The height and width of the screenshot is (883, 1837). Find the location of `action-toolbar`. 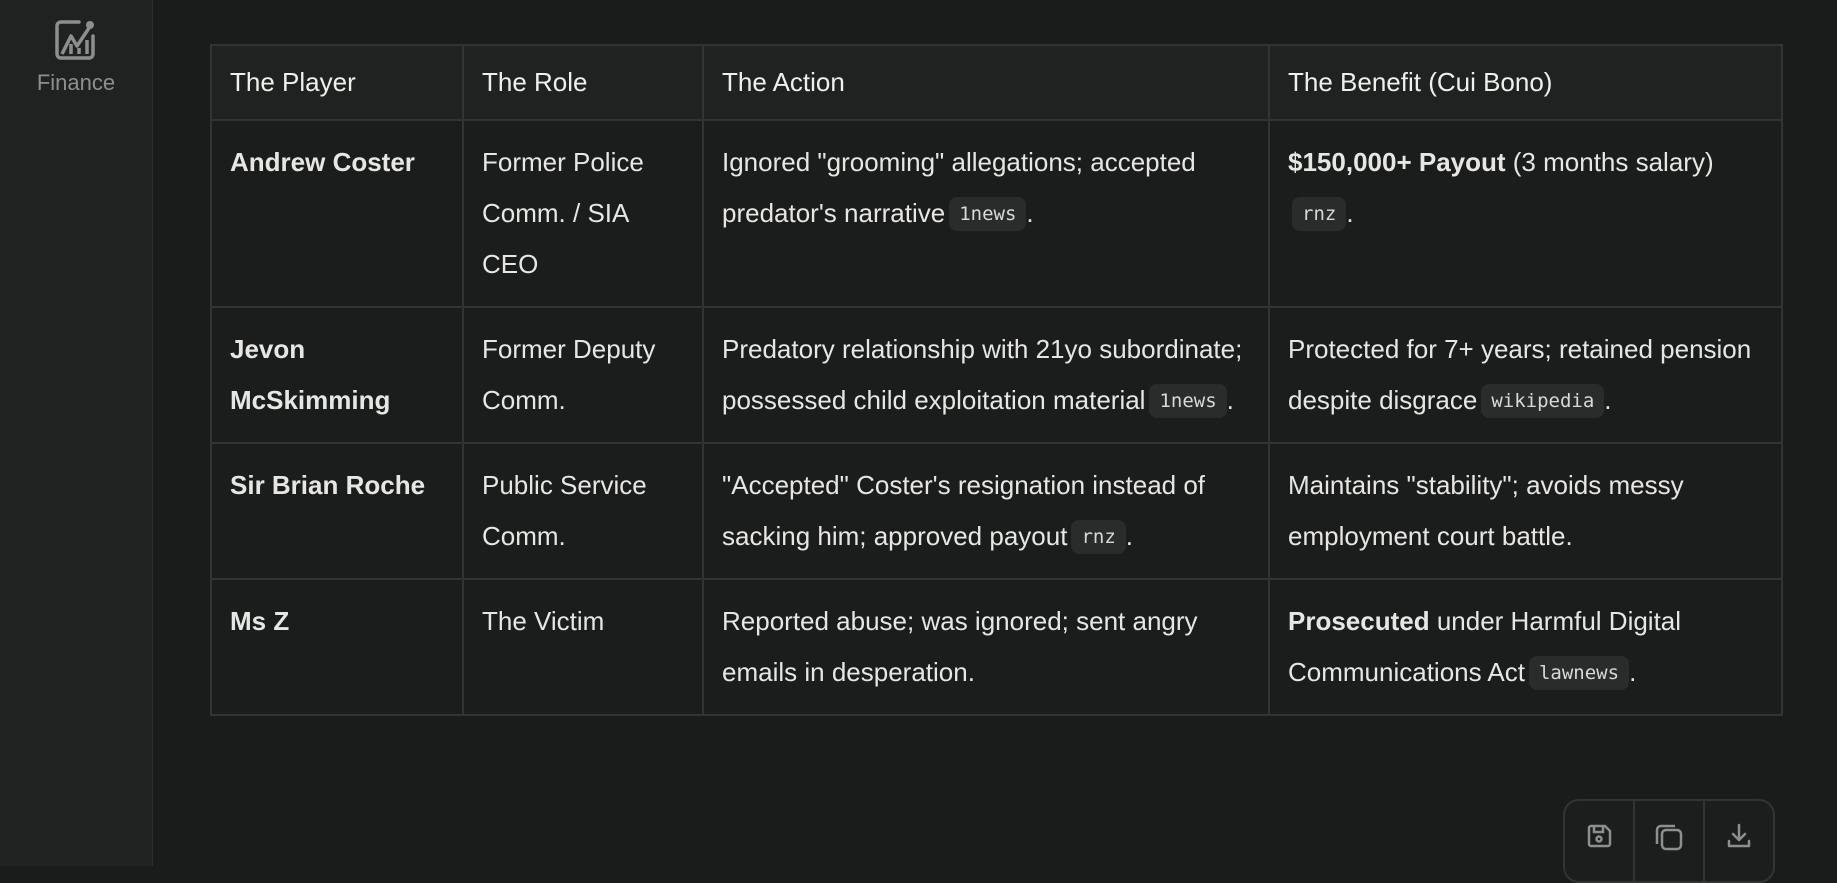

action-toolbar is located at coordinates (1669, 841).